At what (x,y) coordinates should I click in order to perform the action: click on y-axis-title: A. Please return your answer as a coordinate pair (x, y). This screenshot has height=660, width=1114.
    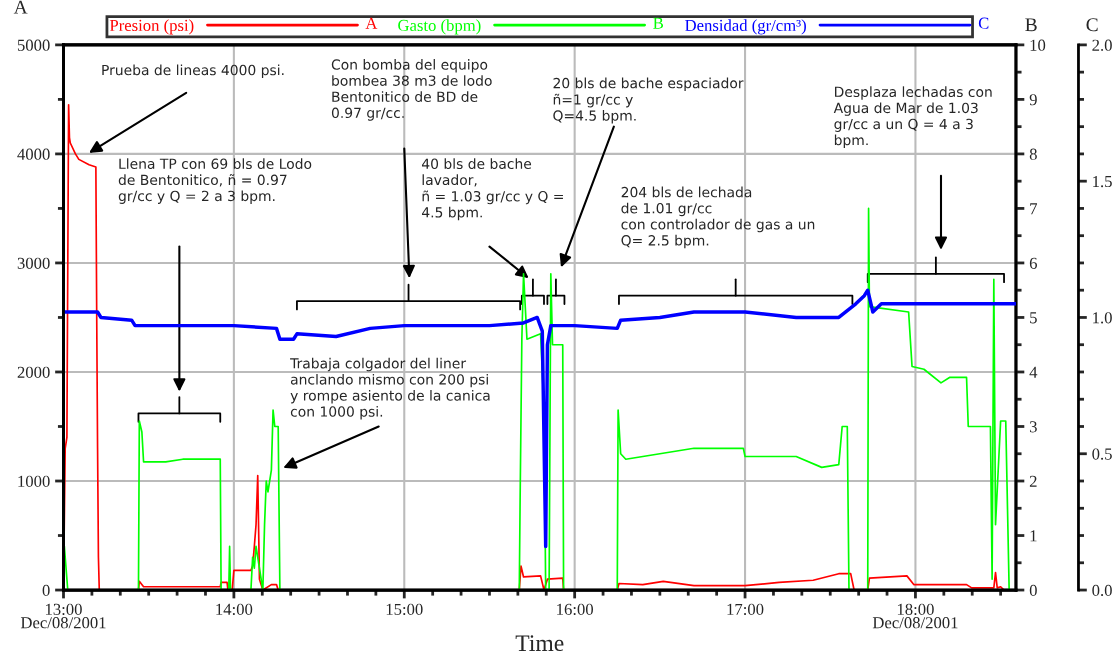
    Looking at the image, I should click on (371, 23).